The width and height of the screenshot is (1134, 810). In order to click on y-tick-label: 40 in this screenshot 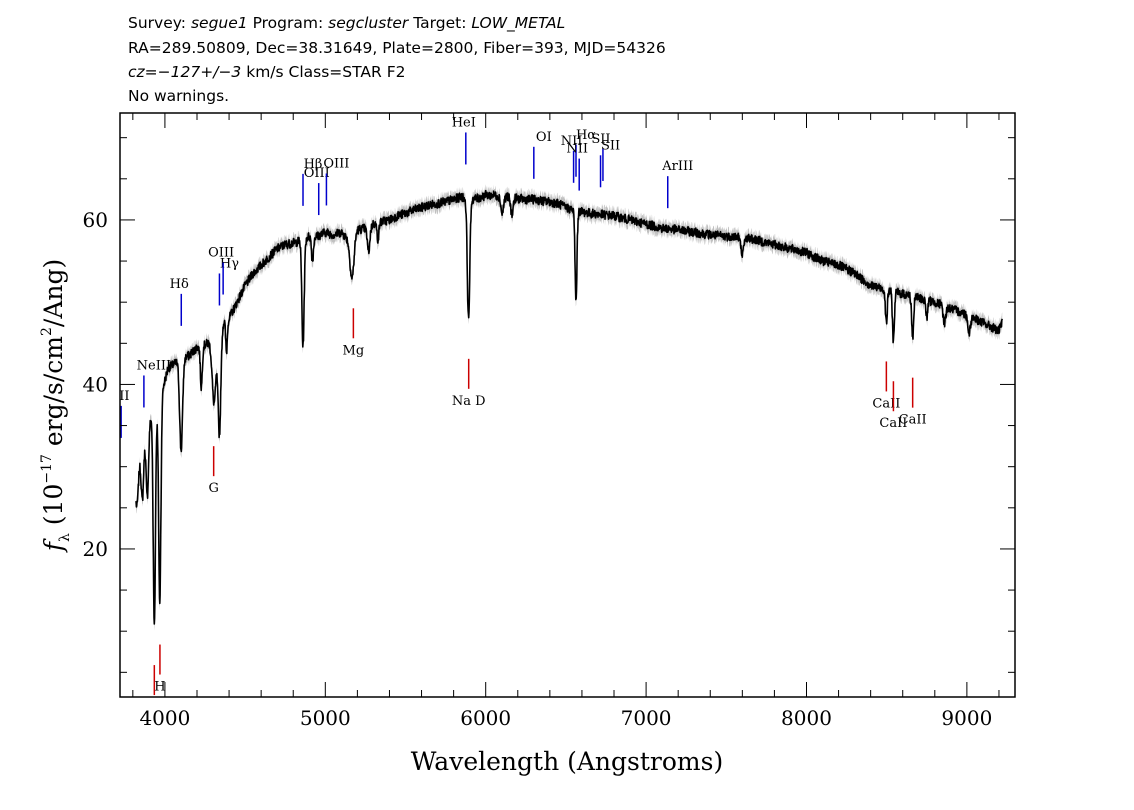, I will do `click(95, 384)`.